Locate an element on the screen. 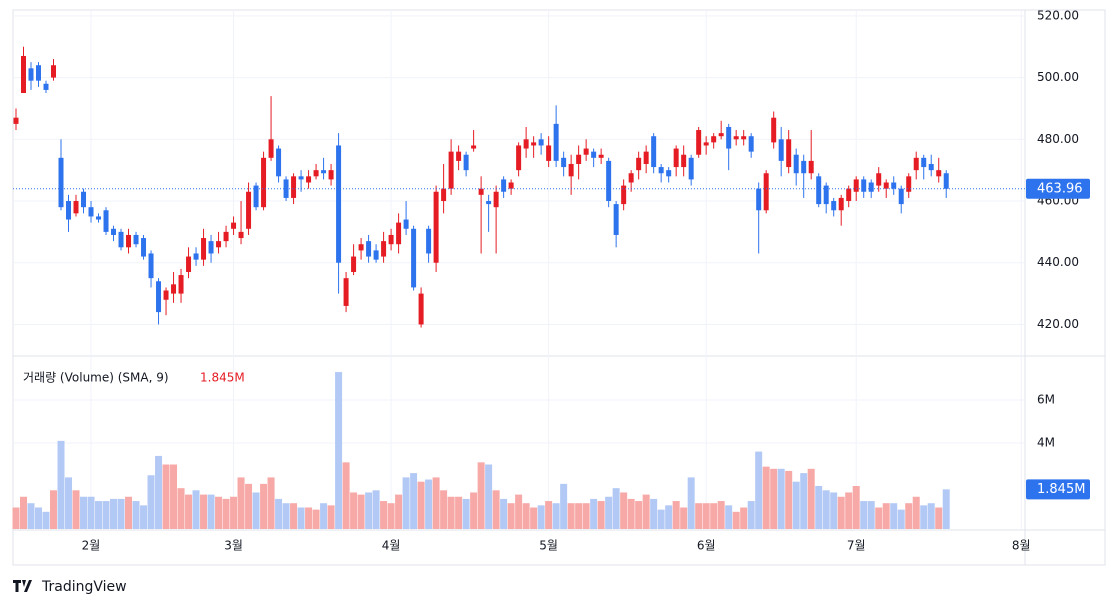 The height and width of the screenshot is (609, 1118). y-tick-label: 520.00 is located at coordinates (1058, 15).